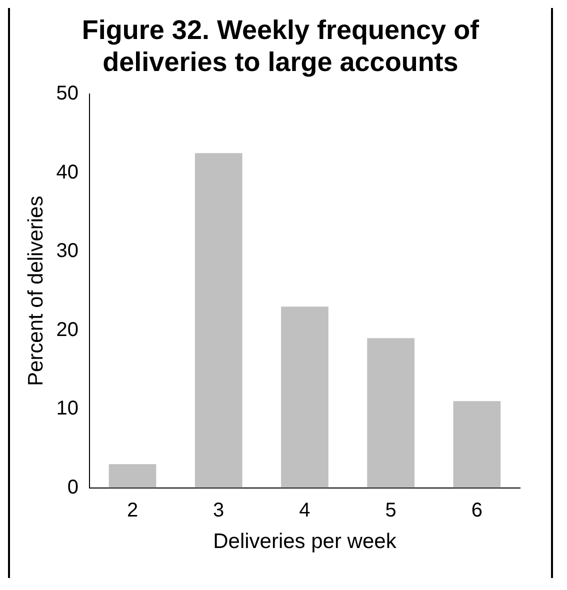 The image size is (567, 590). What do you see at coordinates (67, 329) in the screenshot?
I see `y-tick-label: 20` at bounding box center [67, 329].